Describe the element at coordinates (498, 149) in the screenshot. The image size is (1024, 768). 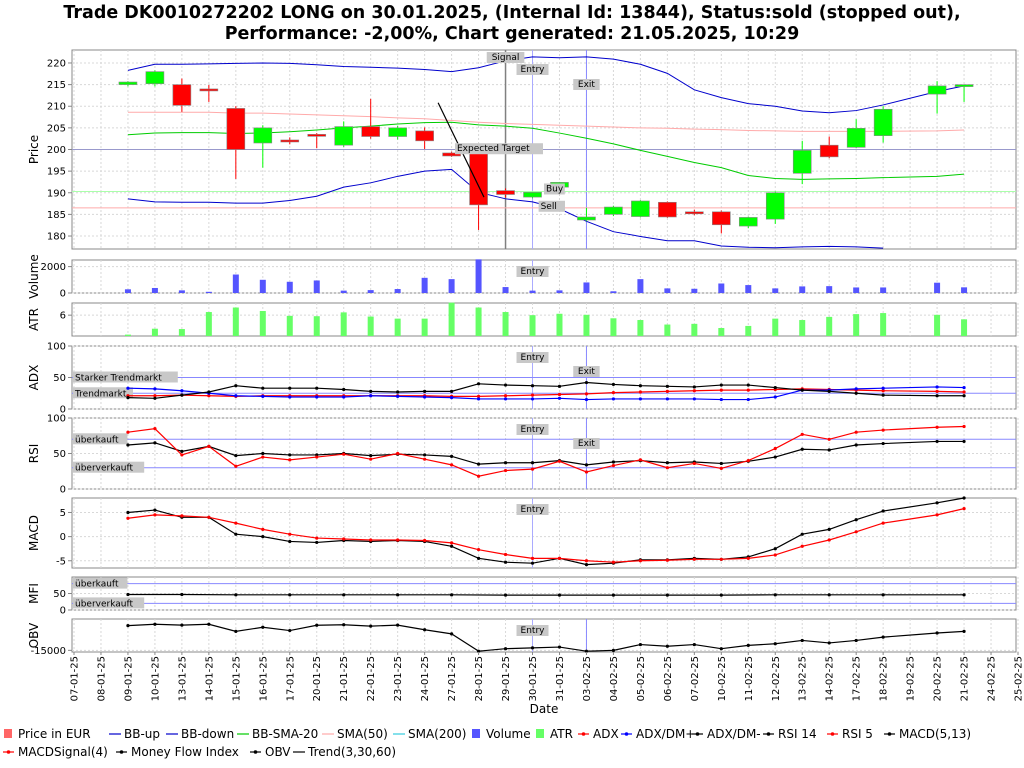
I see `annotation-bg` at that location.